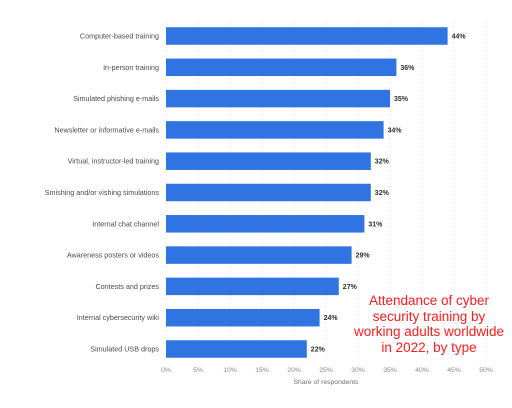 The width and height of the screenshot is (512, 408). I want to click on x-tick-label: 30%, so click(358, 370).